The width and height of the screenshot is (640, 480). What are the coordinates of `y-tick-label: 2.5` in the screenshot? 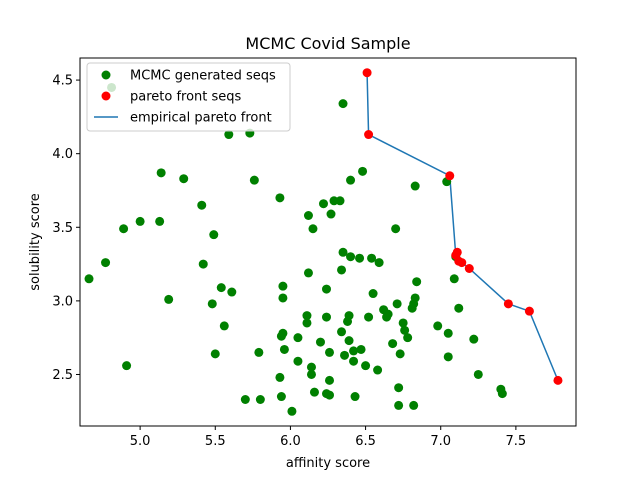 It's located at (62, 375).